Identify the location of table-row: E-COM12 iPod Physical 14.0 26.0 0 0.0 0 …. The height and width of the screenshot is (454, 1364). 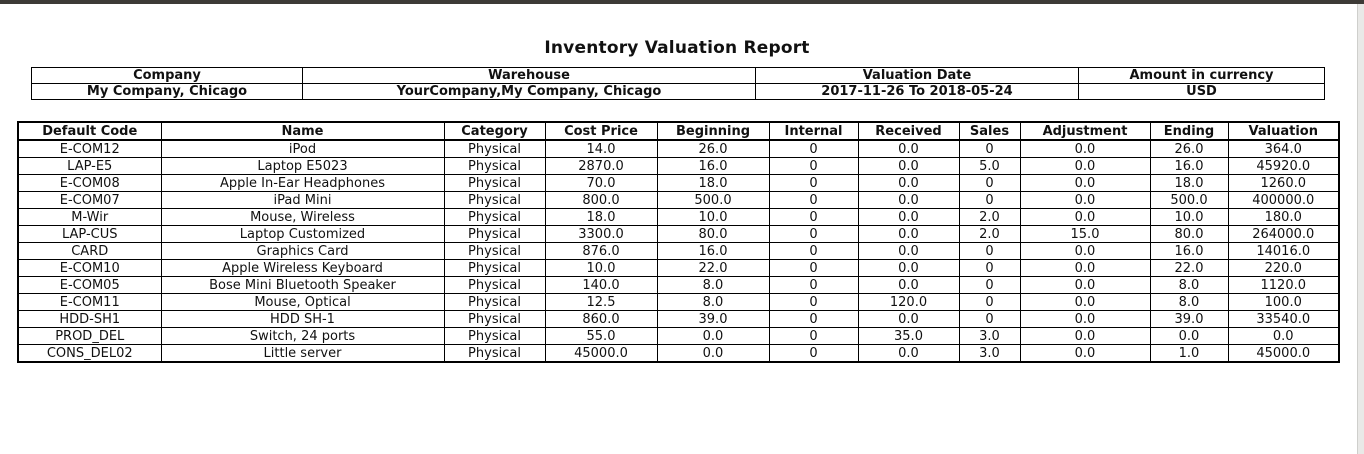
(678, 148).